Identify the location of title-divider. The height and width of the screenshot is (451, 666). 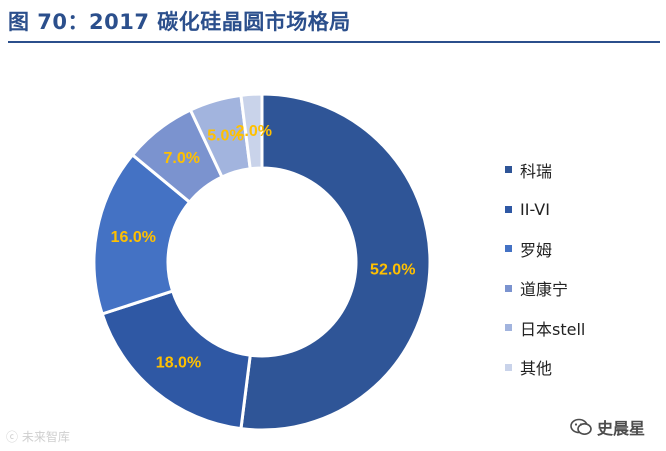
(334, 42).